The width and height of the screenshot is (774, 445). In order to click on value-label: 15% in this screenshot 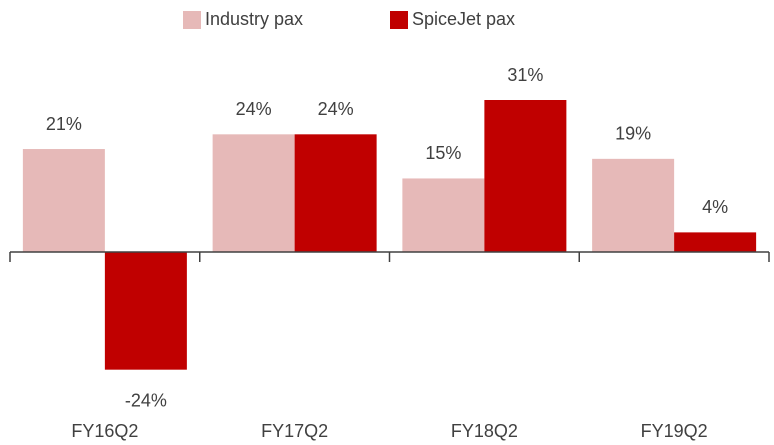, I will do `click(443, 153)`.